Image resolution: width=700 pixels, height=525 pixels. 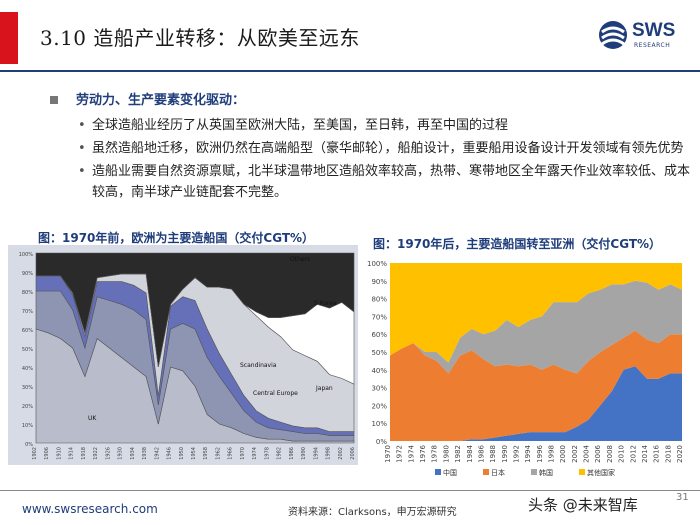 I want to click on x-tick-label: 1980, so click(x=446, y=454).